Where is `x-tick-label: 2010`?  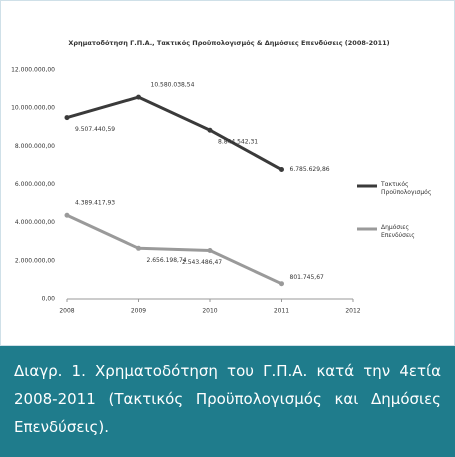 x-tick-label: 2010 is located at coordinates (209, 311).